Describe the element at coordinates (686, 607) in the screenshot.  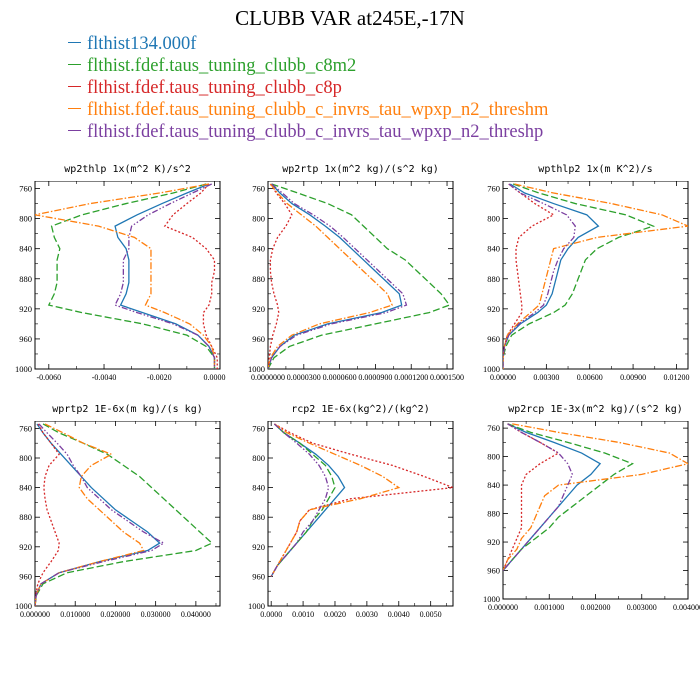
I see `x-tick-label: 0.004000` at that location.